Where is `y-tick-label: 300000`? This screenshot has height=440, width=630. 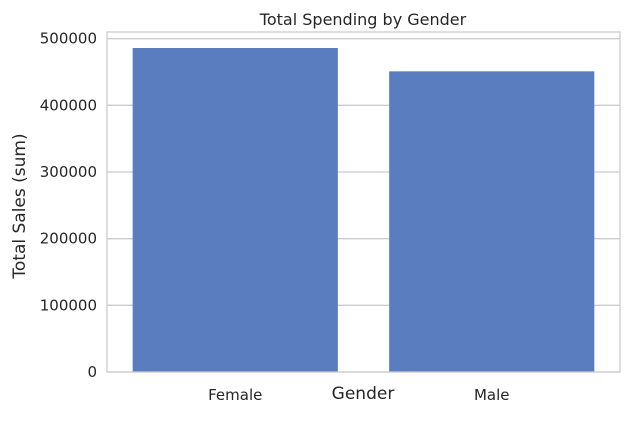
y-tick-label: 300000 is located at coordinates (68, 172).